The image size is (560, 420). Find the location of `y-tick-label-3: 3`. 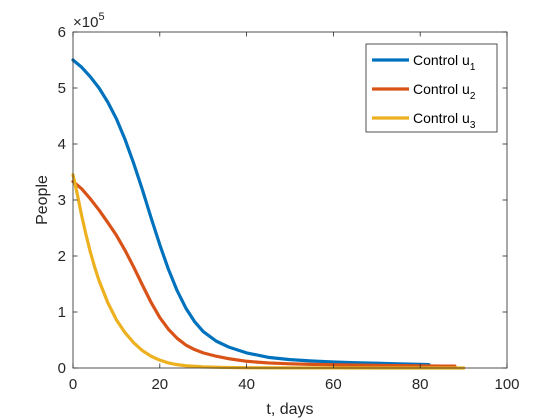

y-tick-label-3: 3 is located at coordinates (62, 200).